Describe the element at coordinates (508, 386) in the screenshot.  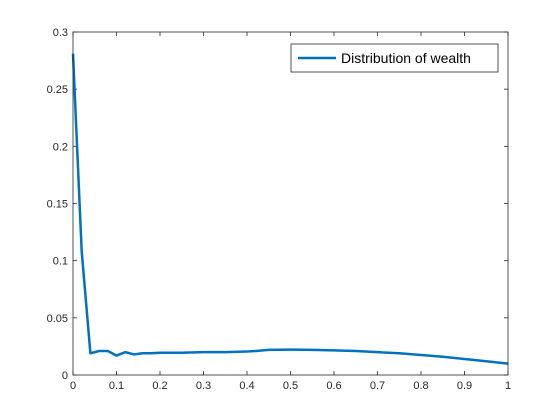
I see `x-tick-label: 1` at that location.